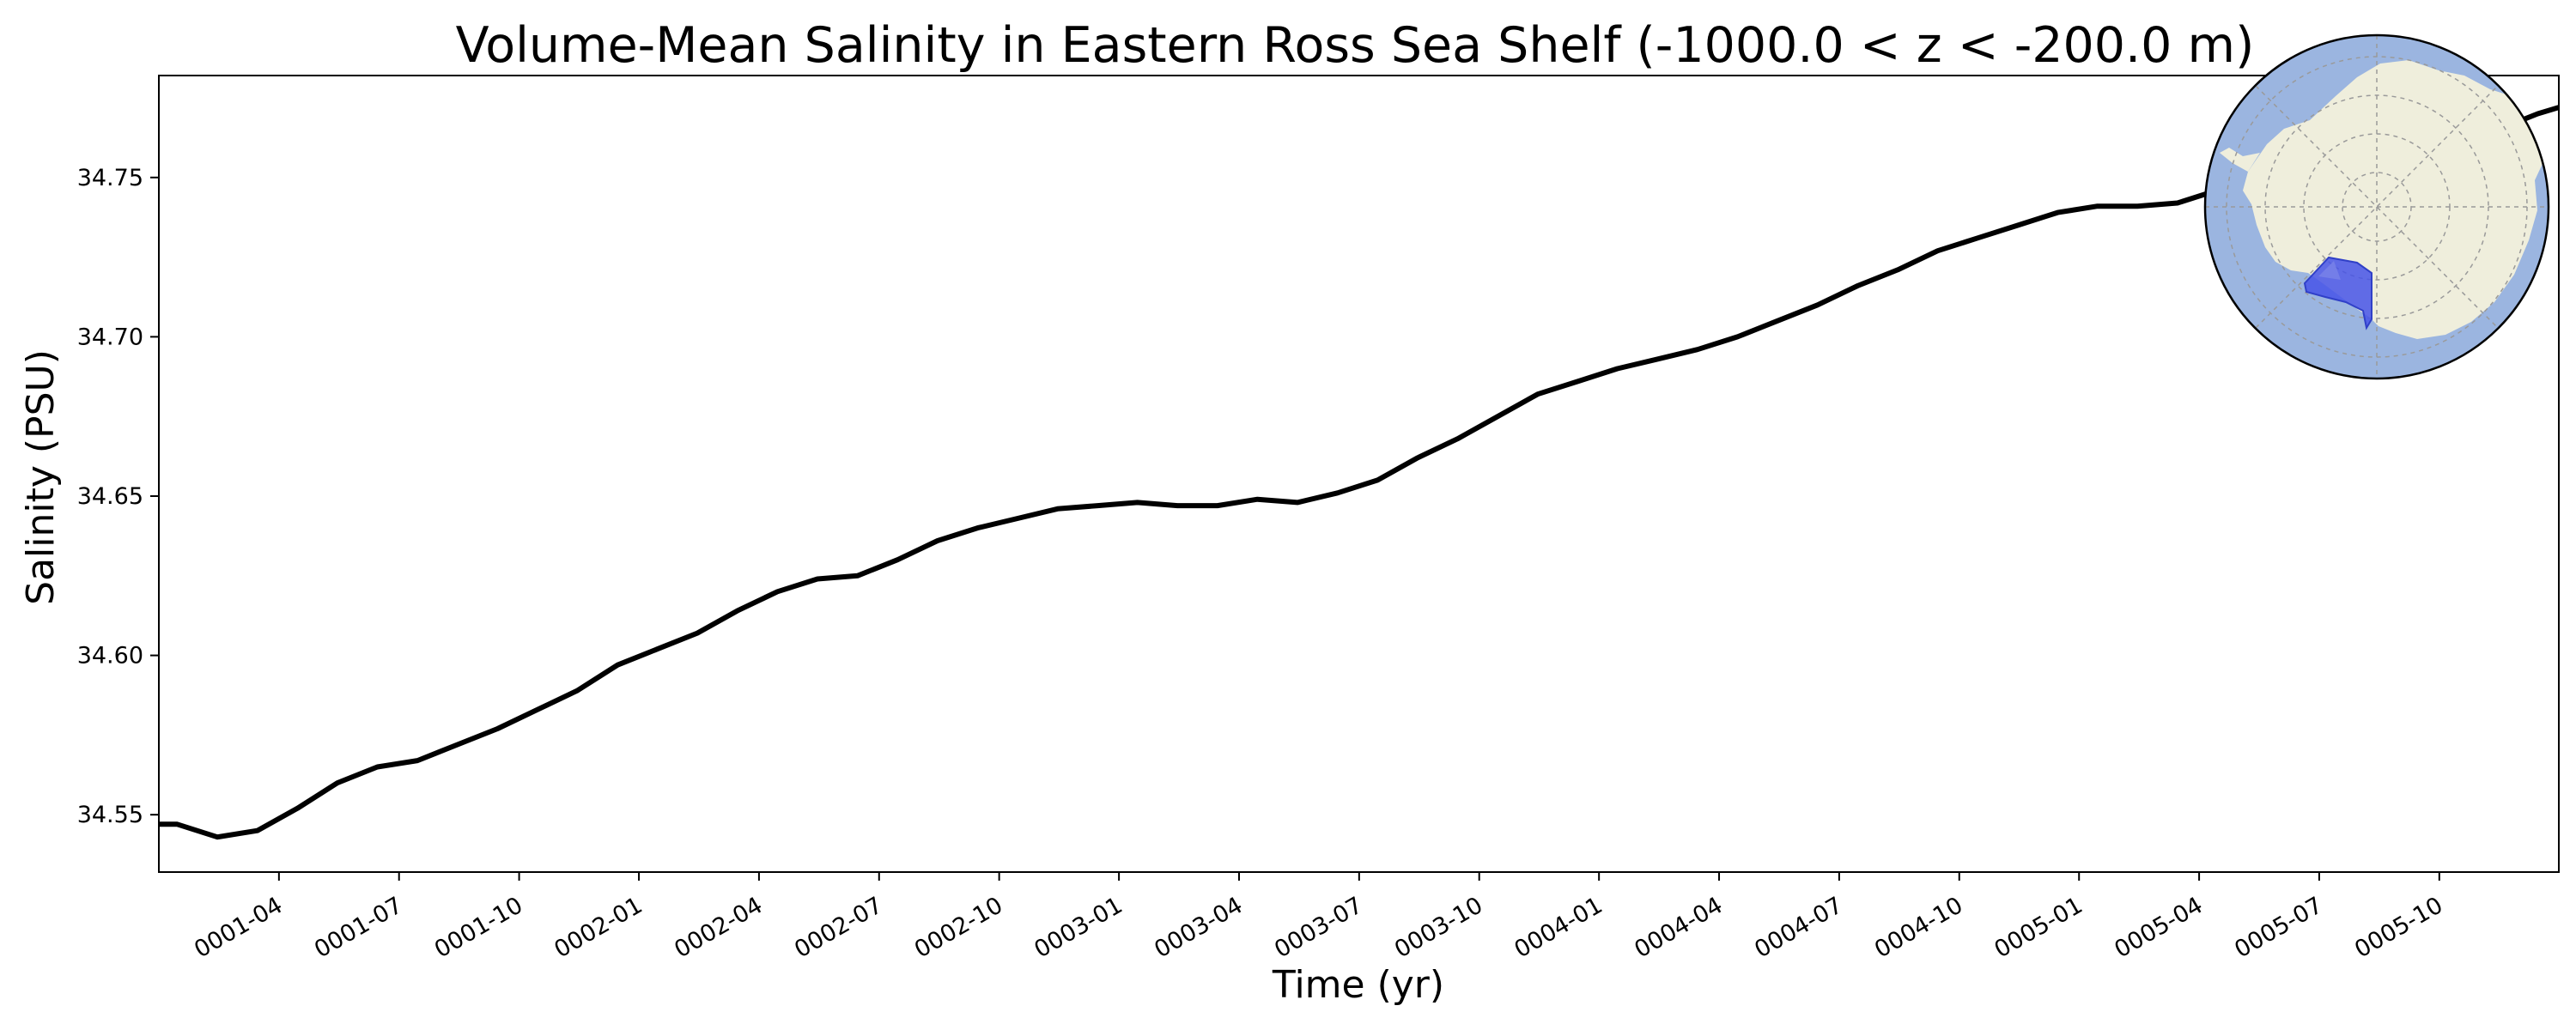  I want to click on x-tick-label: 0003-07, so click(1319, 927).